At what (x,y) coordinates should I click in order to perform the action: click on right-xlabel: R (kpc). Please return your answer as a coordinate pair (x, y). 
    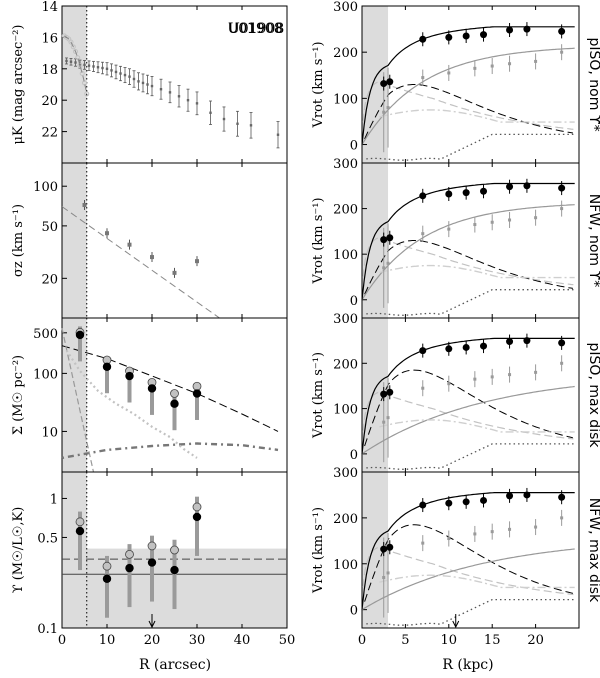
    Looking at the image, I should click on (467, 665).